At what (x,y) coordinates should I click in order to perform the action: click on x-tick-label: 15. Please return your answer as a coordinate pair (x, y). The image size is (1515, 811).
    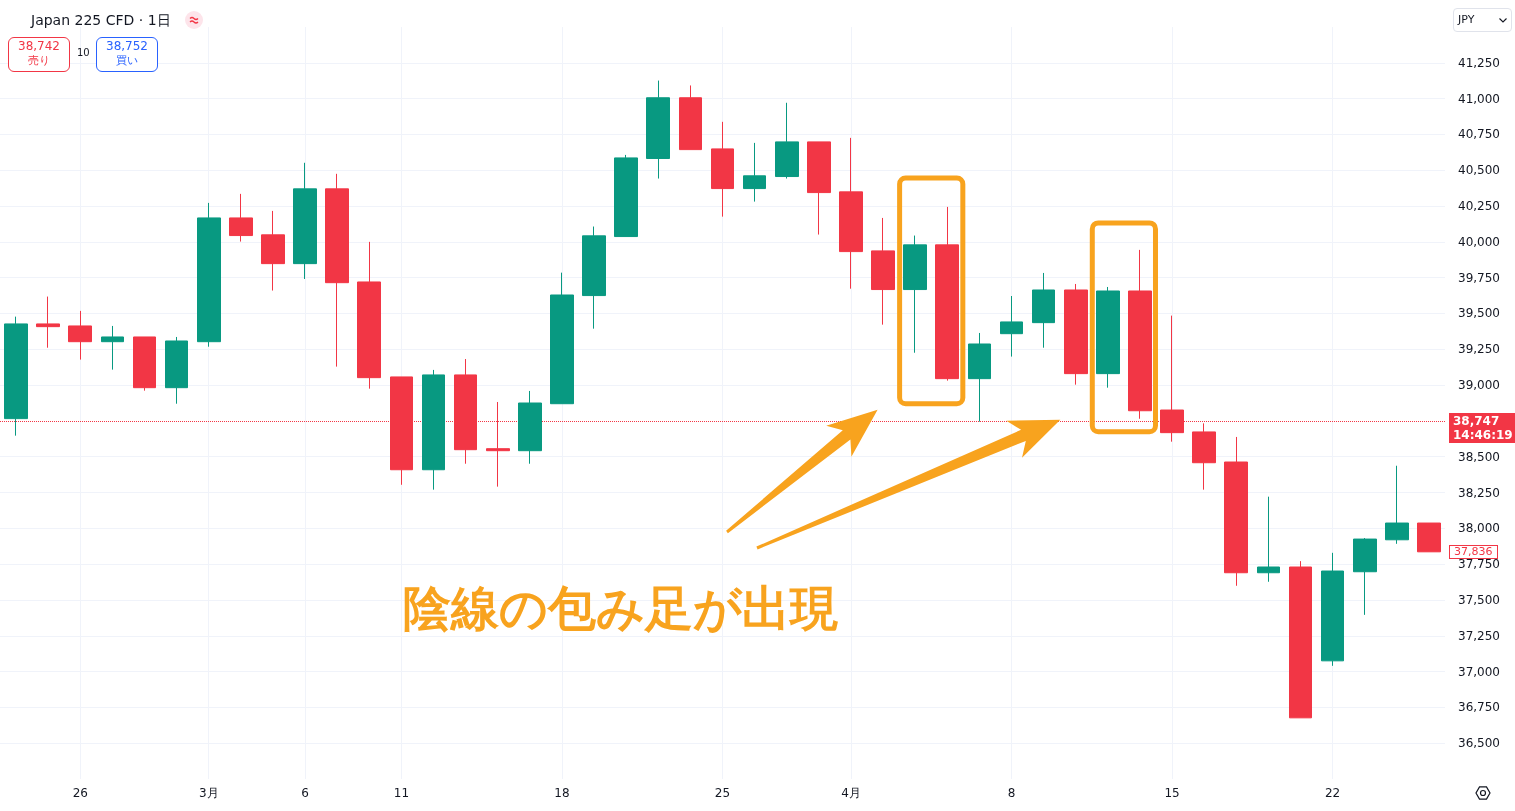
    Looking at the image, I should click on (1172, 793).